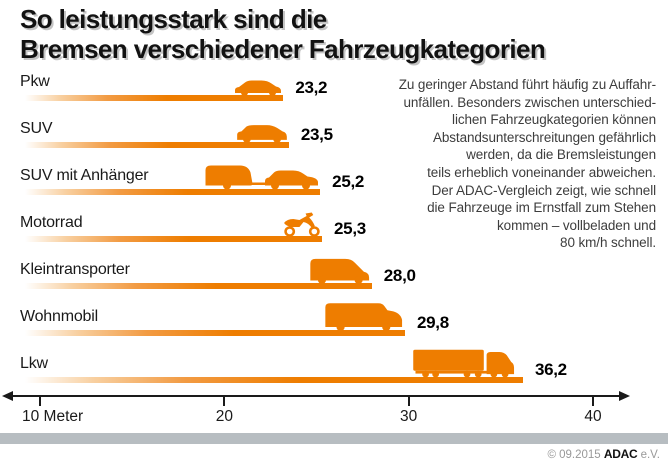  What do you see at coordinates (258, 87) in the screenshot?
I see `car-icon` at bounding box center [258, 87].